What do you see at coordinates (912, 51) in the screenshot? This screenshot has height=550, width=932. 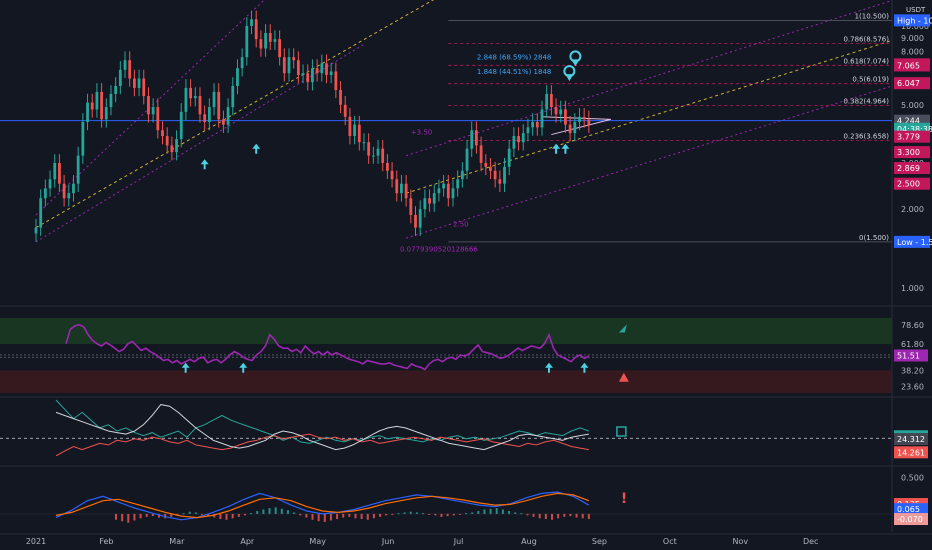 I see `price-tick-label: 8.000` at bounding box center [912, 51].